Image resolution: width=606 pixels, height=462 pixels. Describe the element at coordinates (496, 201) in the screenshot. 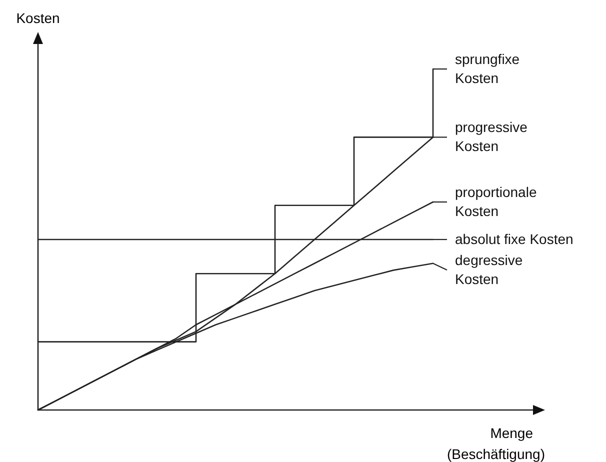

I see `legend-label: proportionale Kosten` at that location.